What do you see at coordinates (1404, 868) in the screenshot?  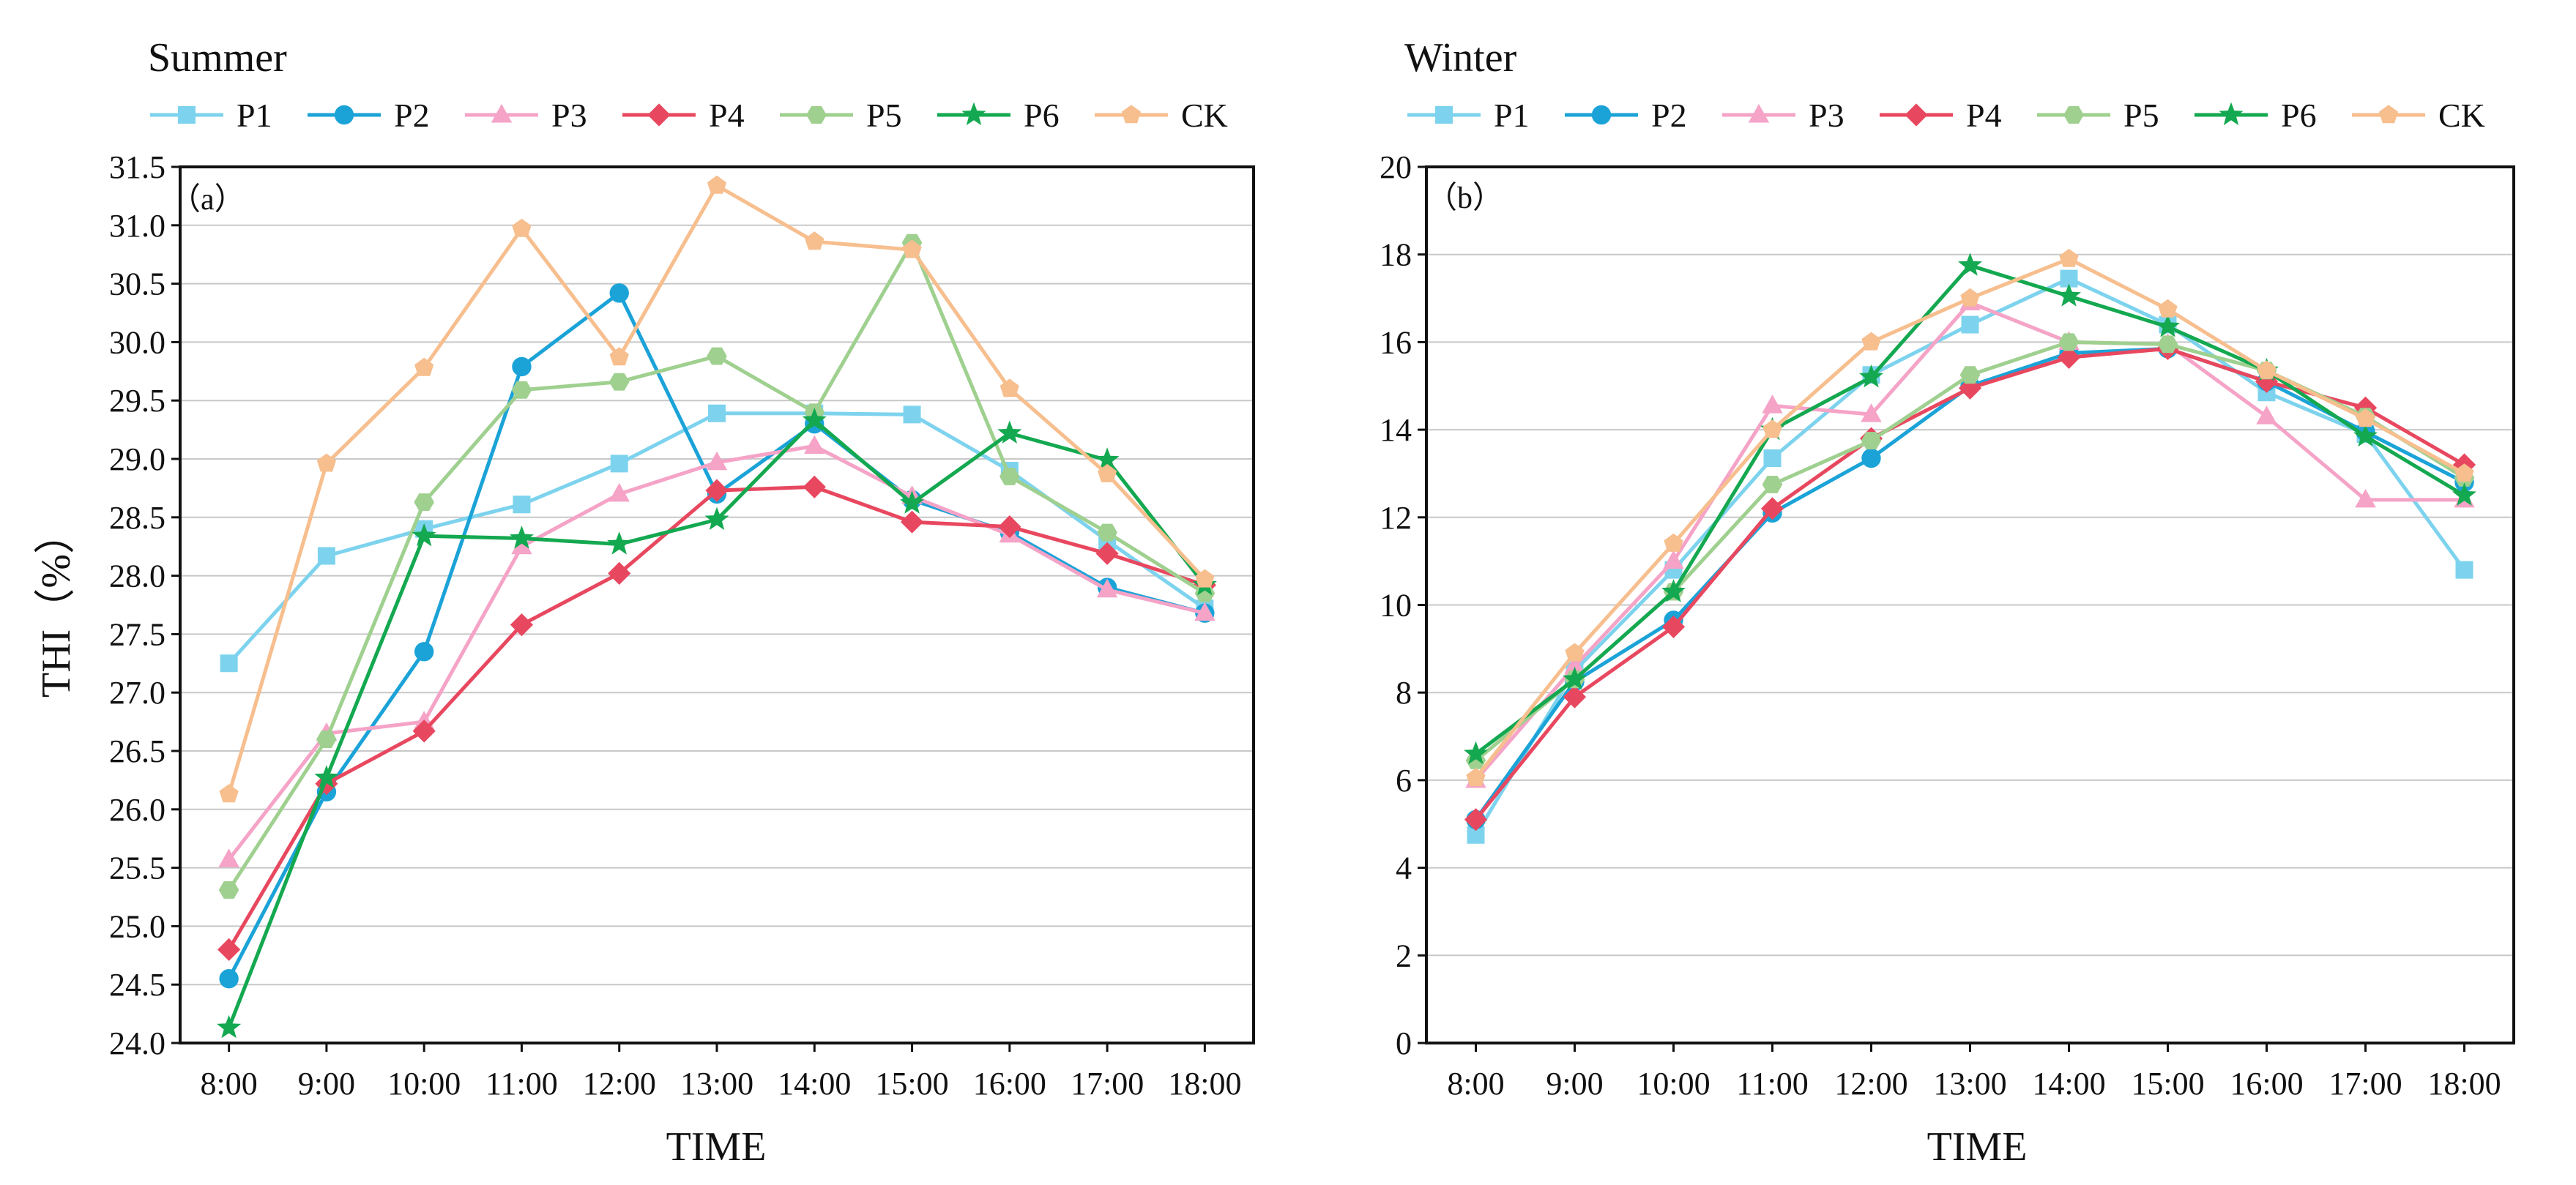 I see `y-tick-label: 4` at bounding box center [1404, 868].